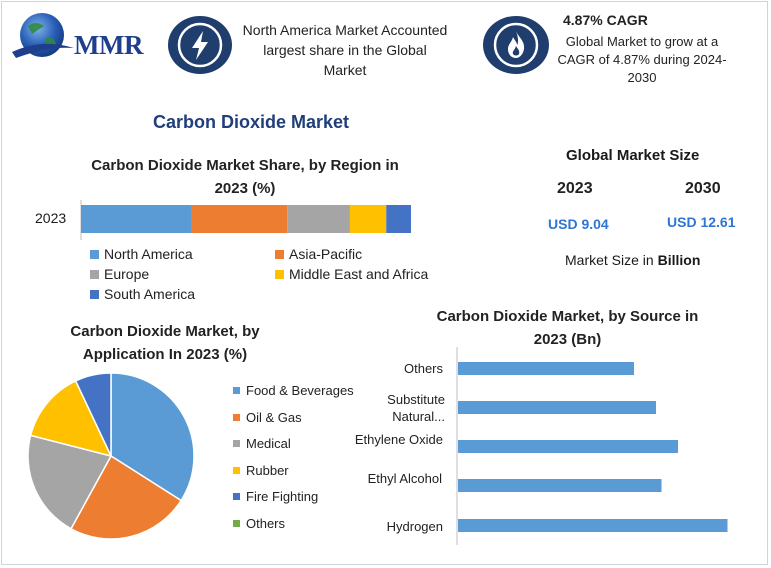 This screenshot has height=568, width=771. Describe the element at coordinates (633, 260) in the screenshot. I see `market-size-unit-note: Market Size in Billion` at that location.